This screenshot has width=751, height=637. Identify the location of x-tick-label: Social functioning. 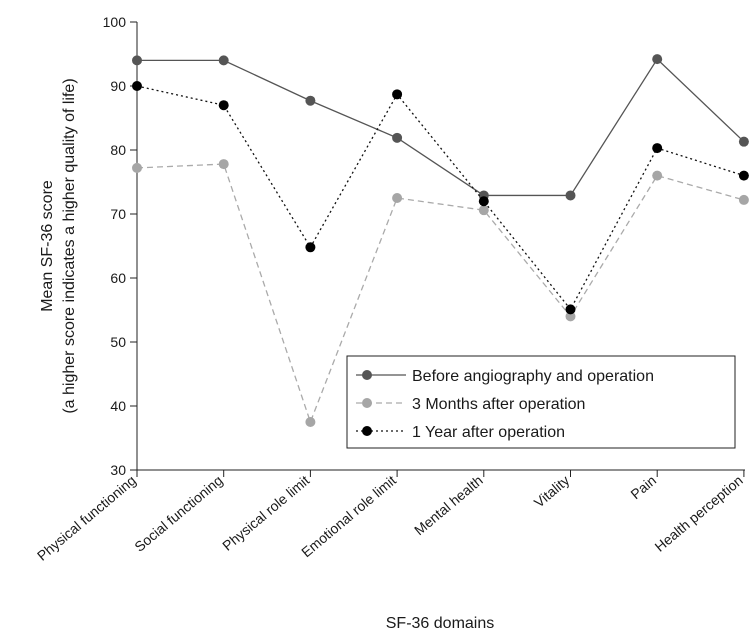
(178, 513).